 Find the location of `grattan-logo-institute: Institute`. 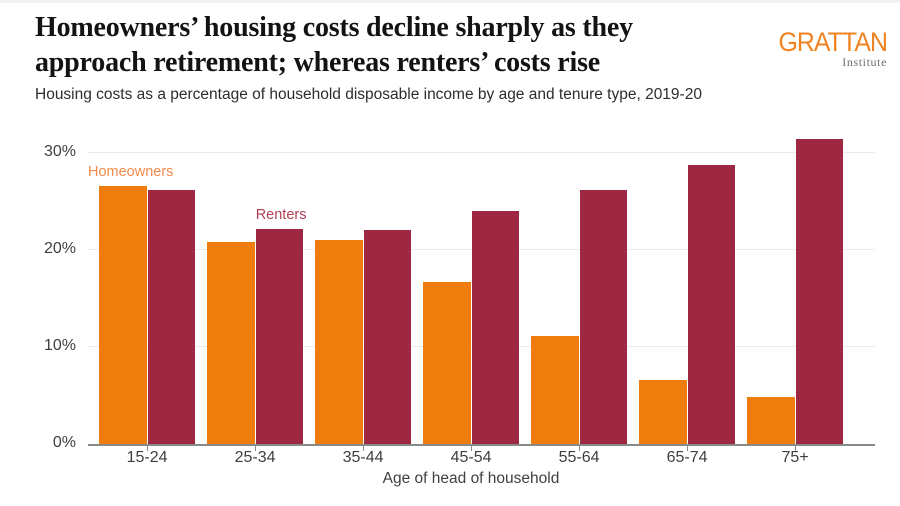

grattan-logo-institute: Institute is located at coordinates (864, 62).